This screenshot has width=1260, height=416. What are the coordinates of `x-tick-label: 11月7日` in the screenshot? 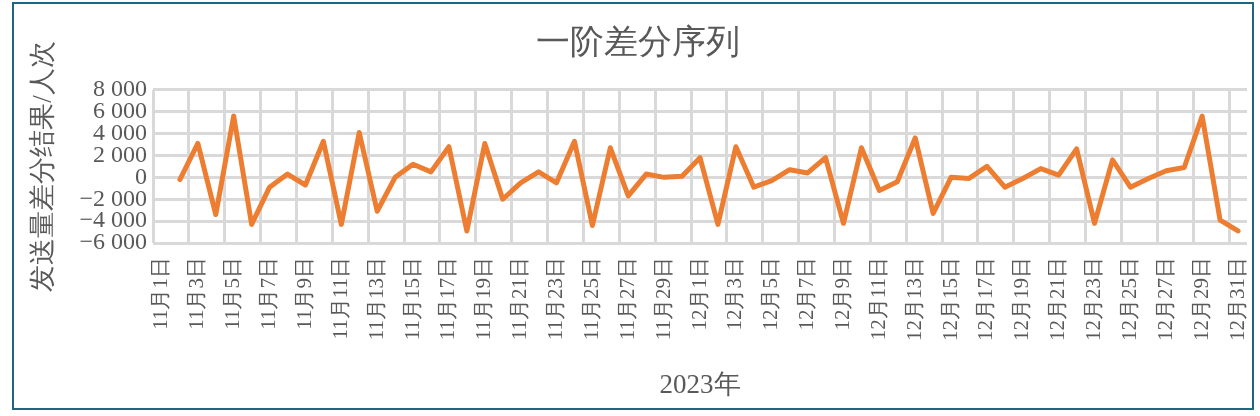 It's located at (268, 293).